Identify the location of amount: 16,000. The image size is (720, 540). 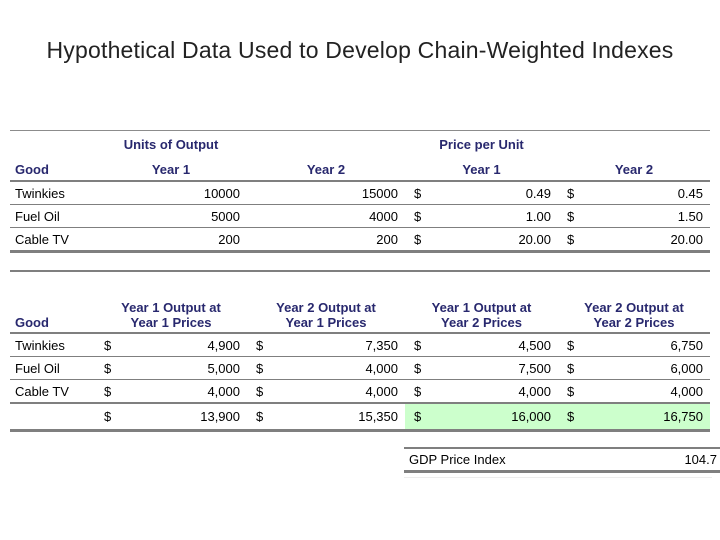
(531, 416).